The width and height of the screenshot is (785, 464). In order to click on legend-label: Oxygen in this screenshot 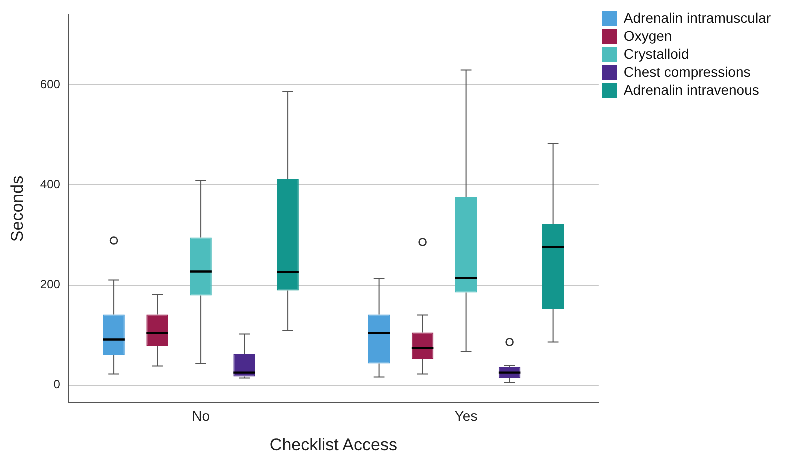, I will do `click(648, 36)`.